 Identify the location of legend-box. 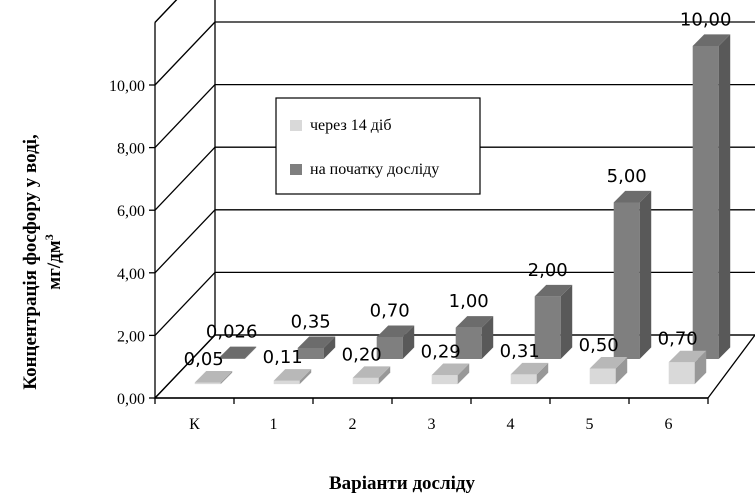
(378, 146).